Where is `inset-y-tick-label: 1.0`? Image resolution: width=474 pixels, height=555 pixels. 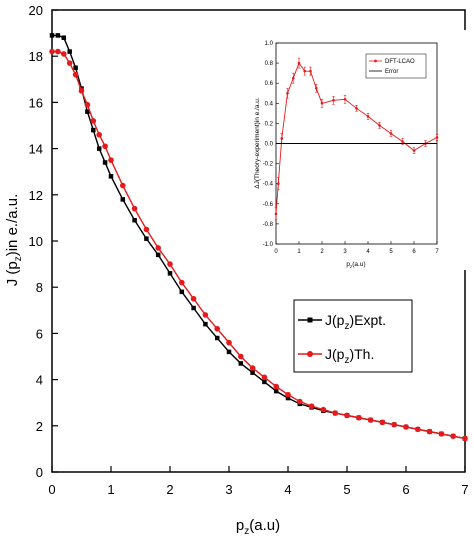
inset-y-tick-label: 1.0 is located at coordinates (269, 44).